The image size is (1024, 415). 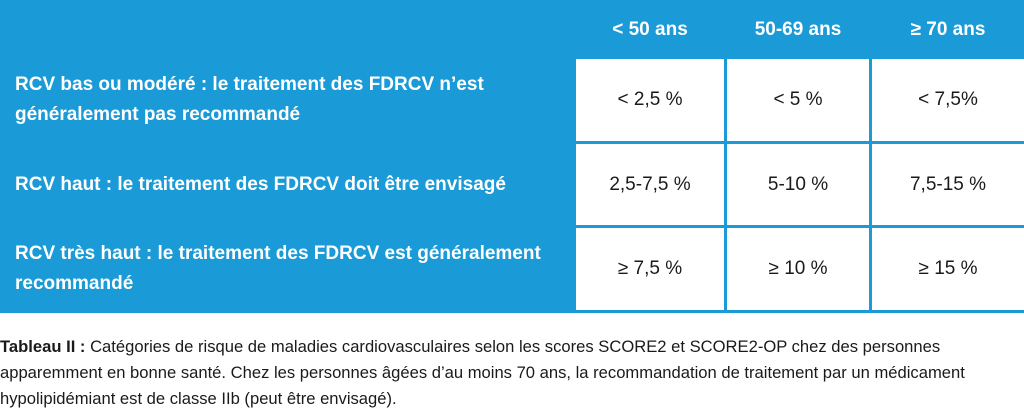 I want to click on table-cell: ≥ 10 %, so click(x=798, y=269).